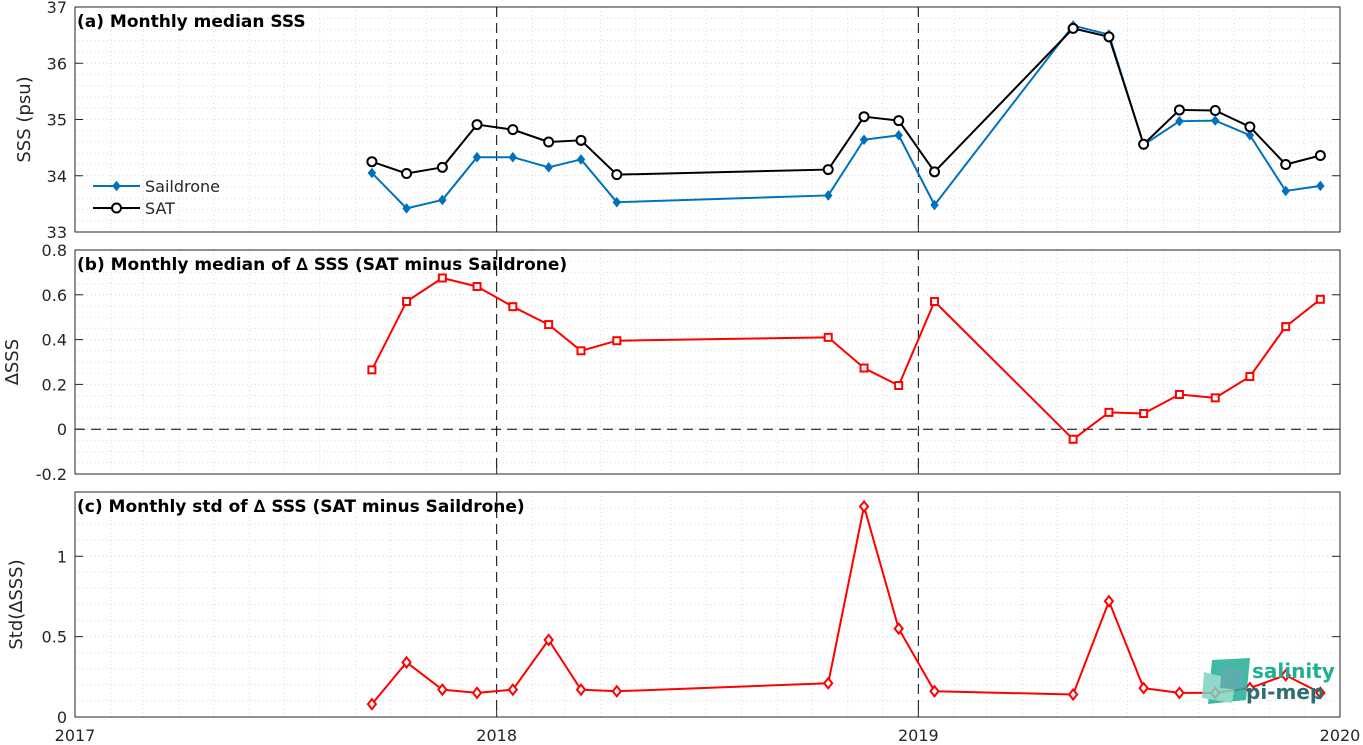  What do you see at coordinates (496, 735) in the screenshot?
I see `x-tick-label: 2018` at bounding box center [496, 735].